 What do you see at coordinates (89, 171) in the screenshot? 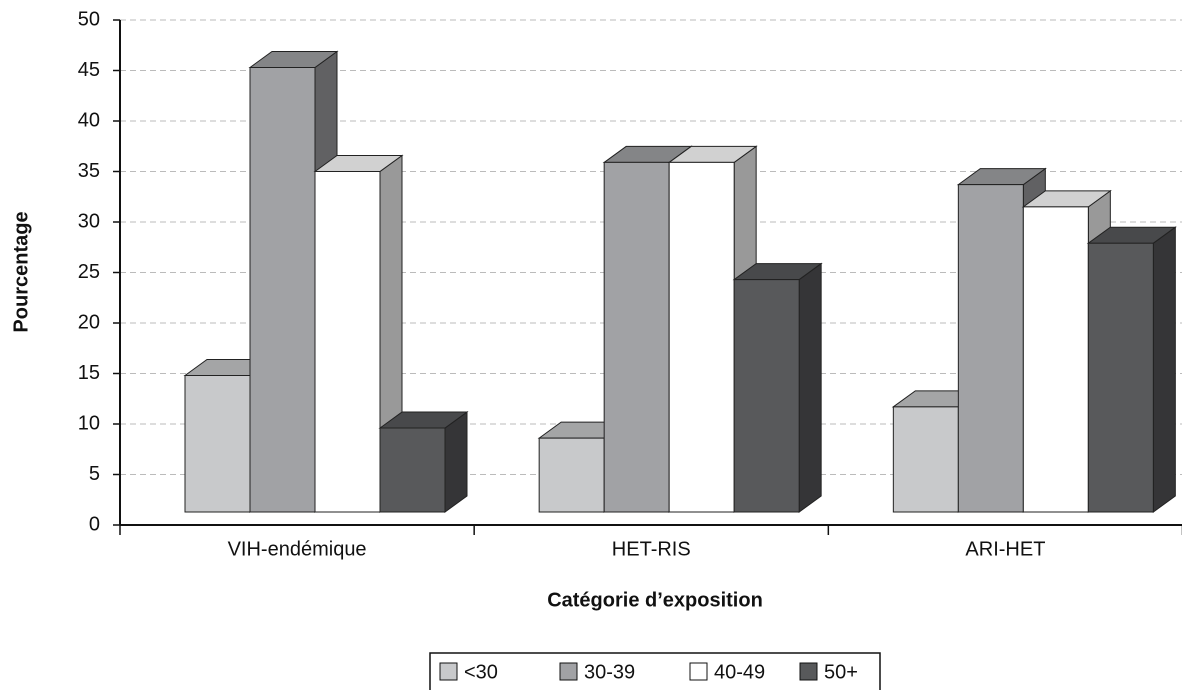
I see `y-tick-label: 35` at bounding box center [89, 171].